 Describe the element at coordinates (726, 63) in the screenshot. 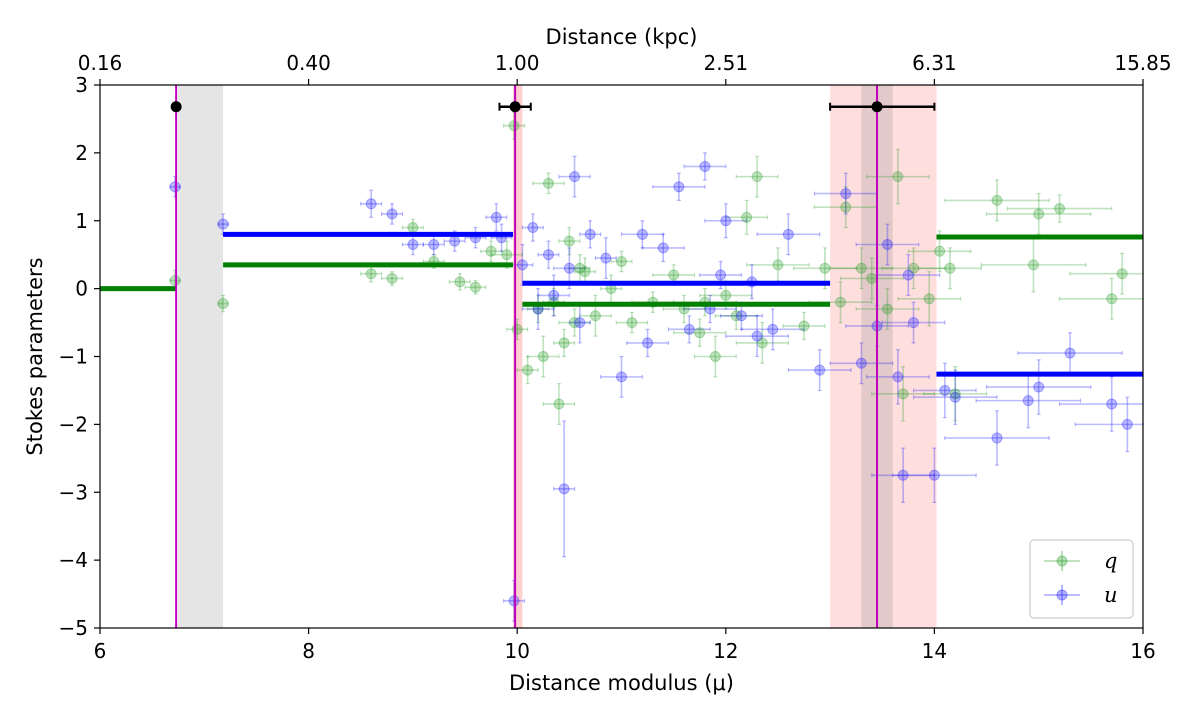

I see `top-x-tick-label: 2.51` at that location.